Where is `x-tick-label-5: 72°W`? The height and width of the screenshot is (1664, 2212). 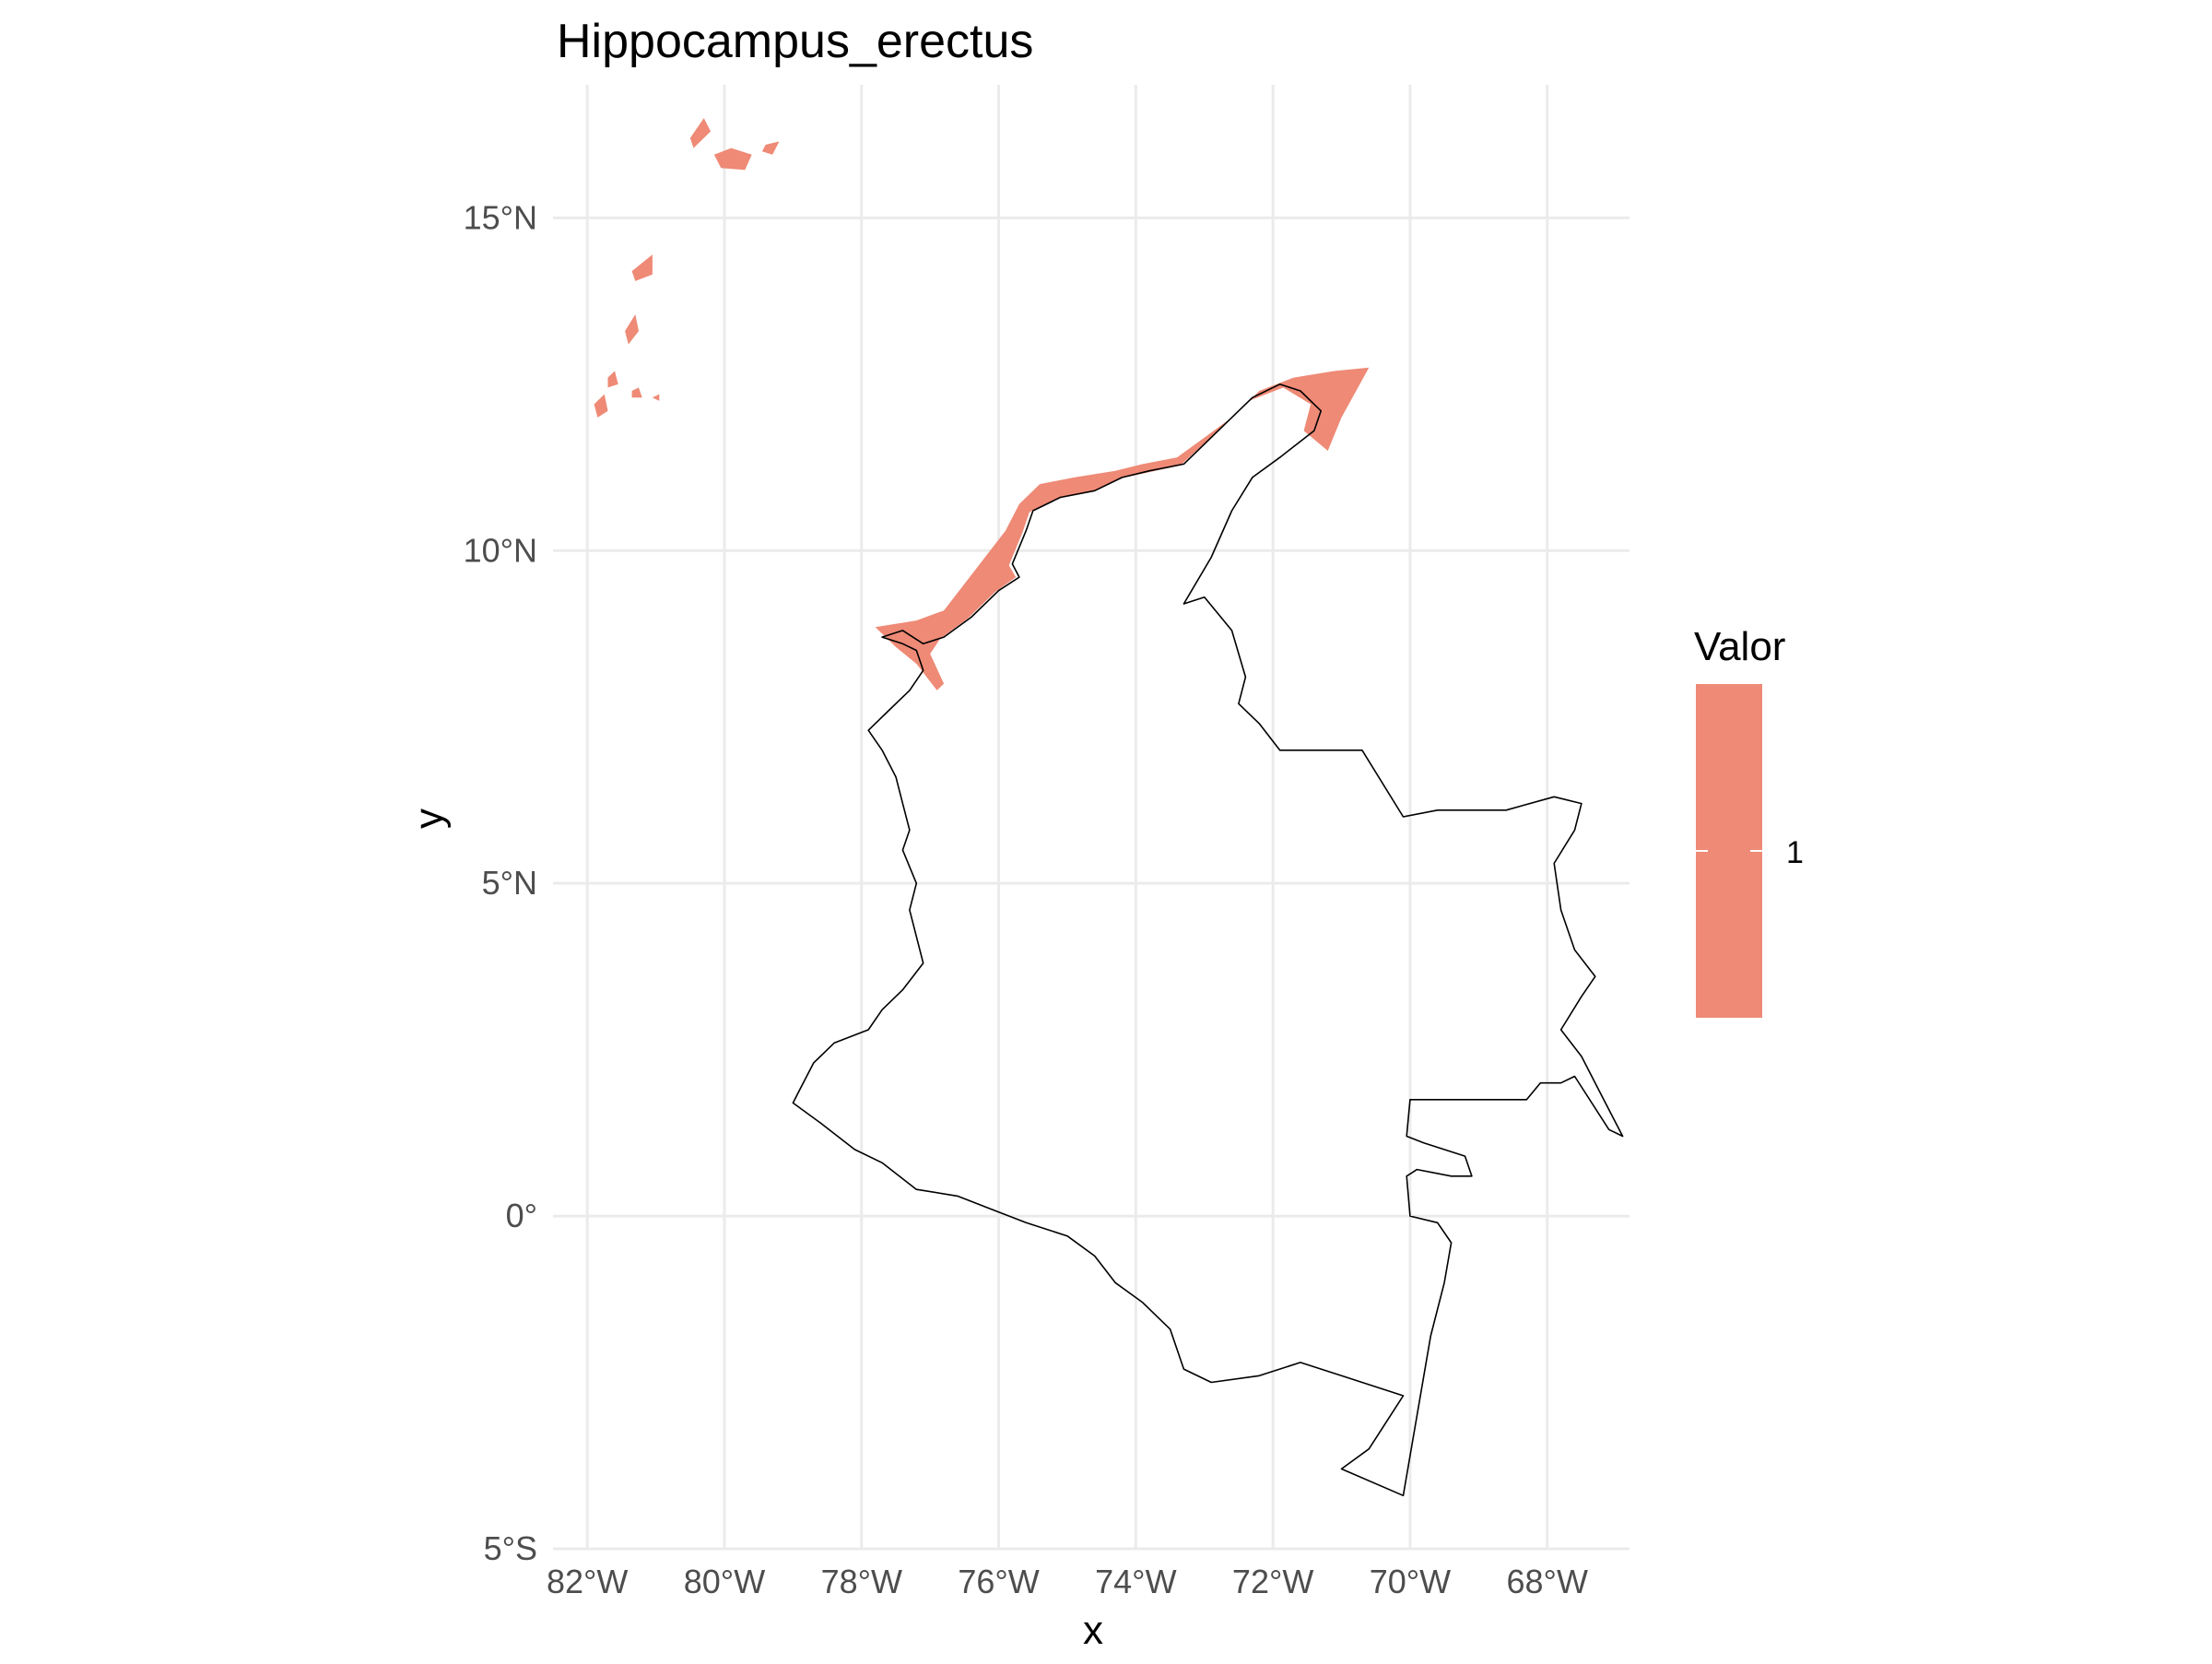
x-tick-label-5: 72°W is located at coordinates (1272, 1581).